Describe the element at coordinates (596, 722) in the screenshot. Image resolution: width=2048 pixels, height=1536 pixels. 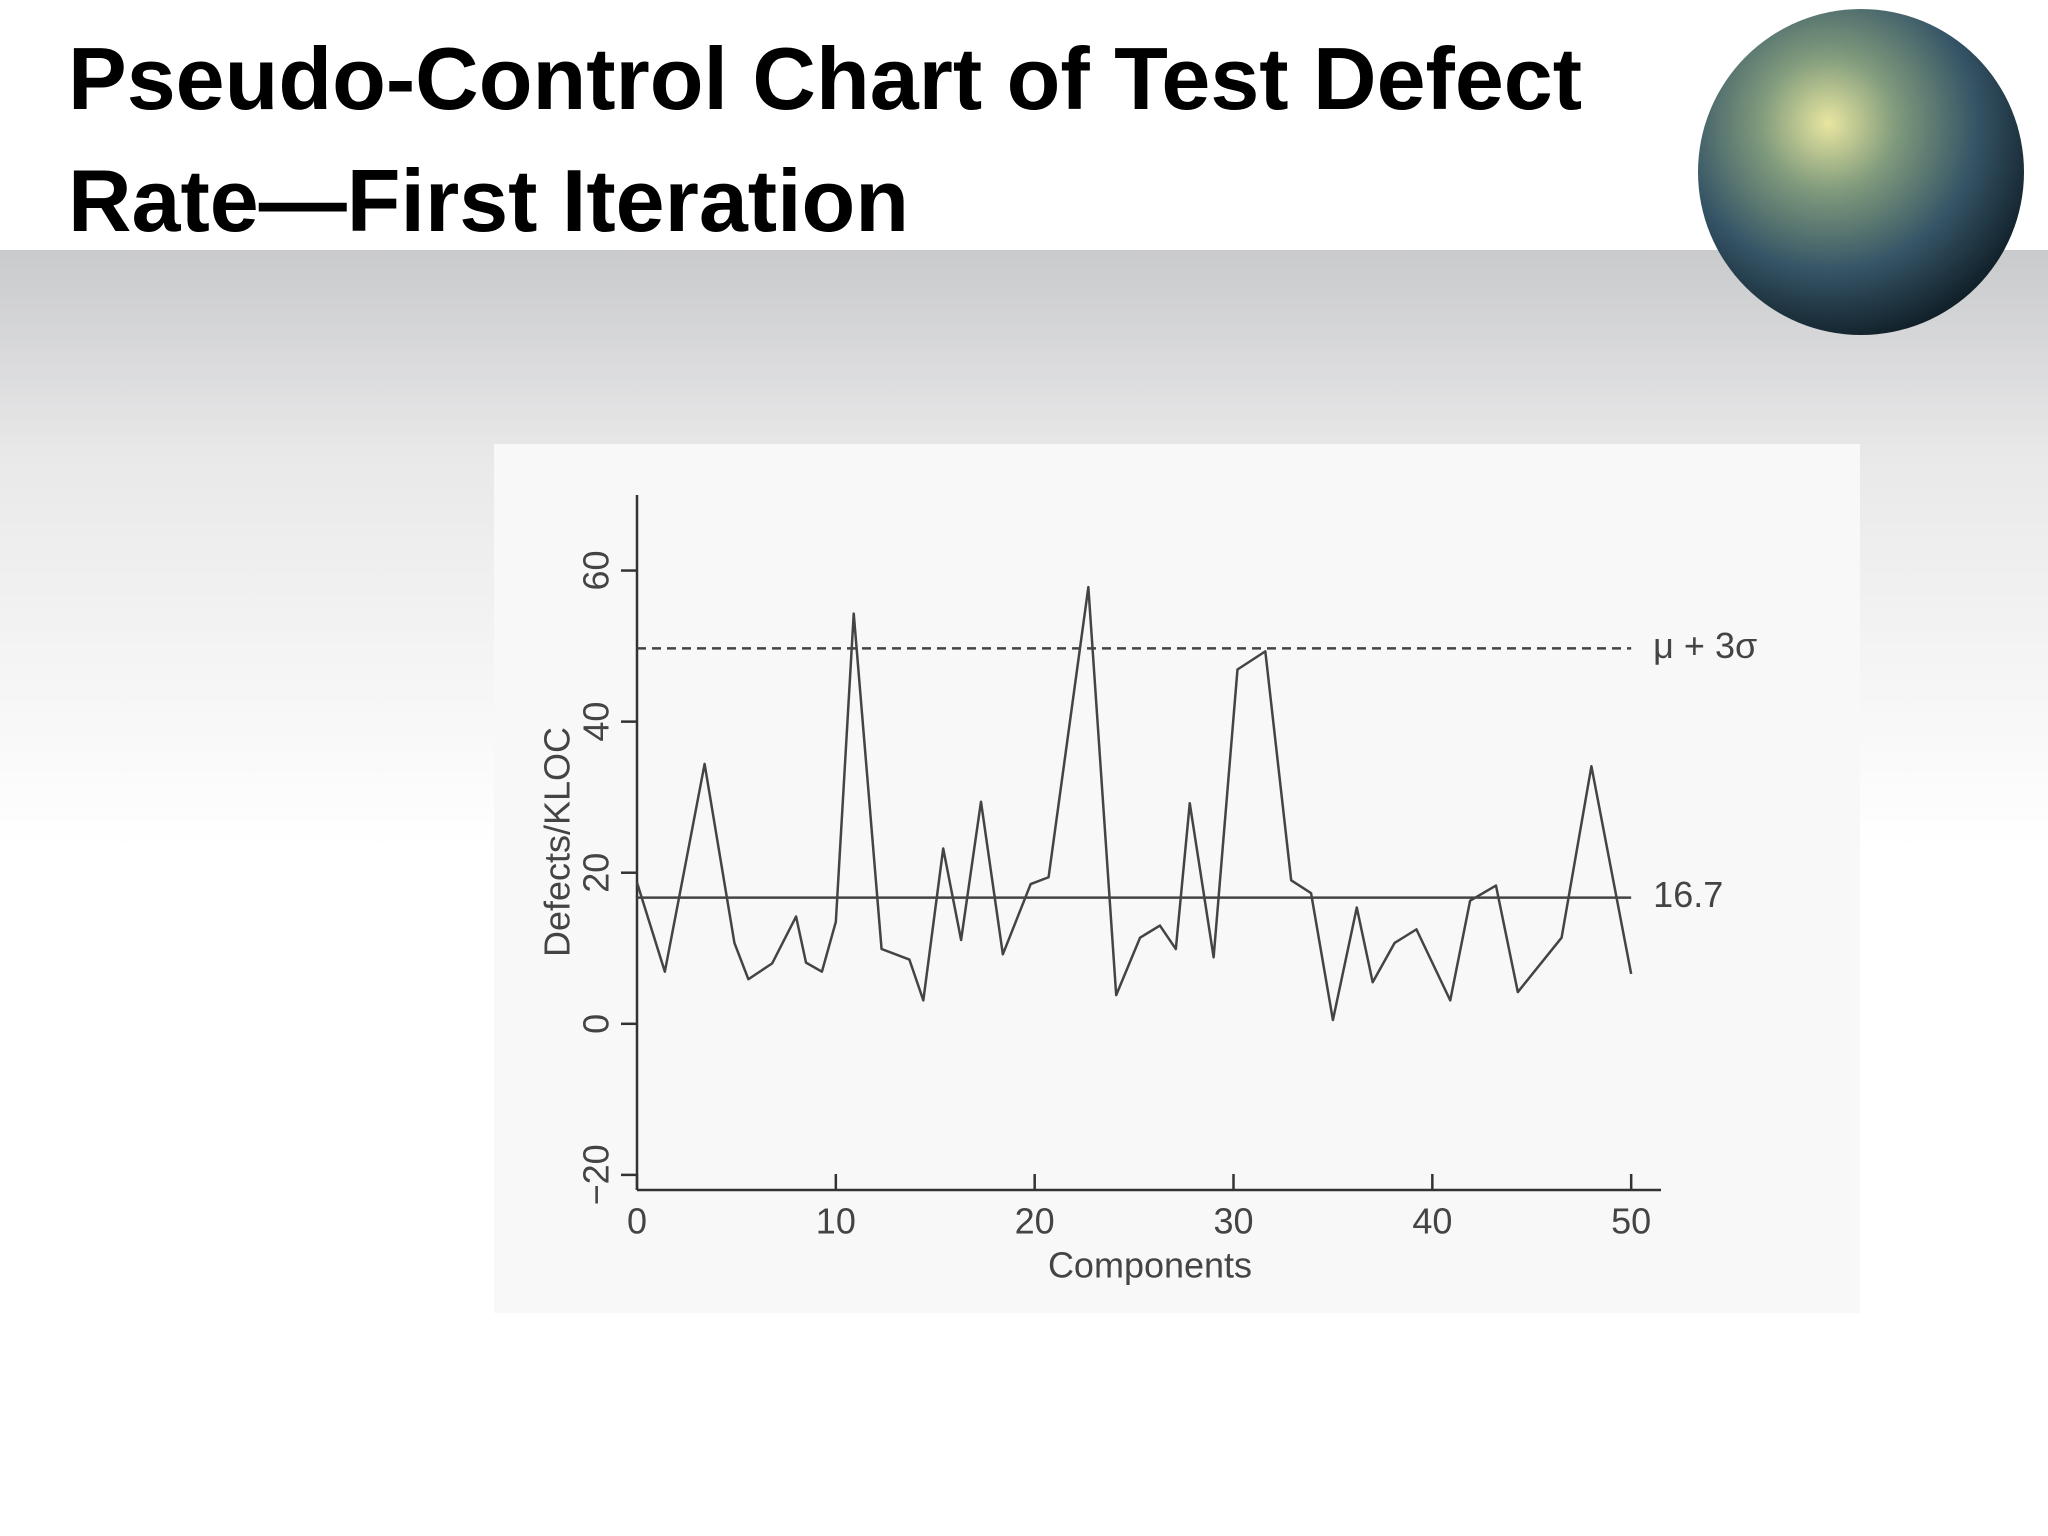
I see `y-tick-label: 40` at that location.